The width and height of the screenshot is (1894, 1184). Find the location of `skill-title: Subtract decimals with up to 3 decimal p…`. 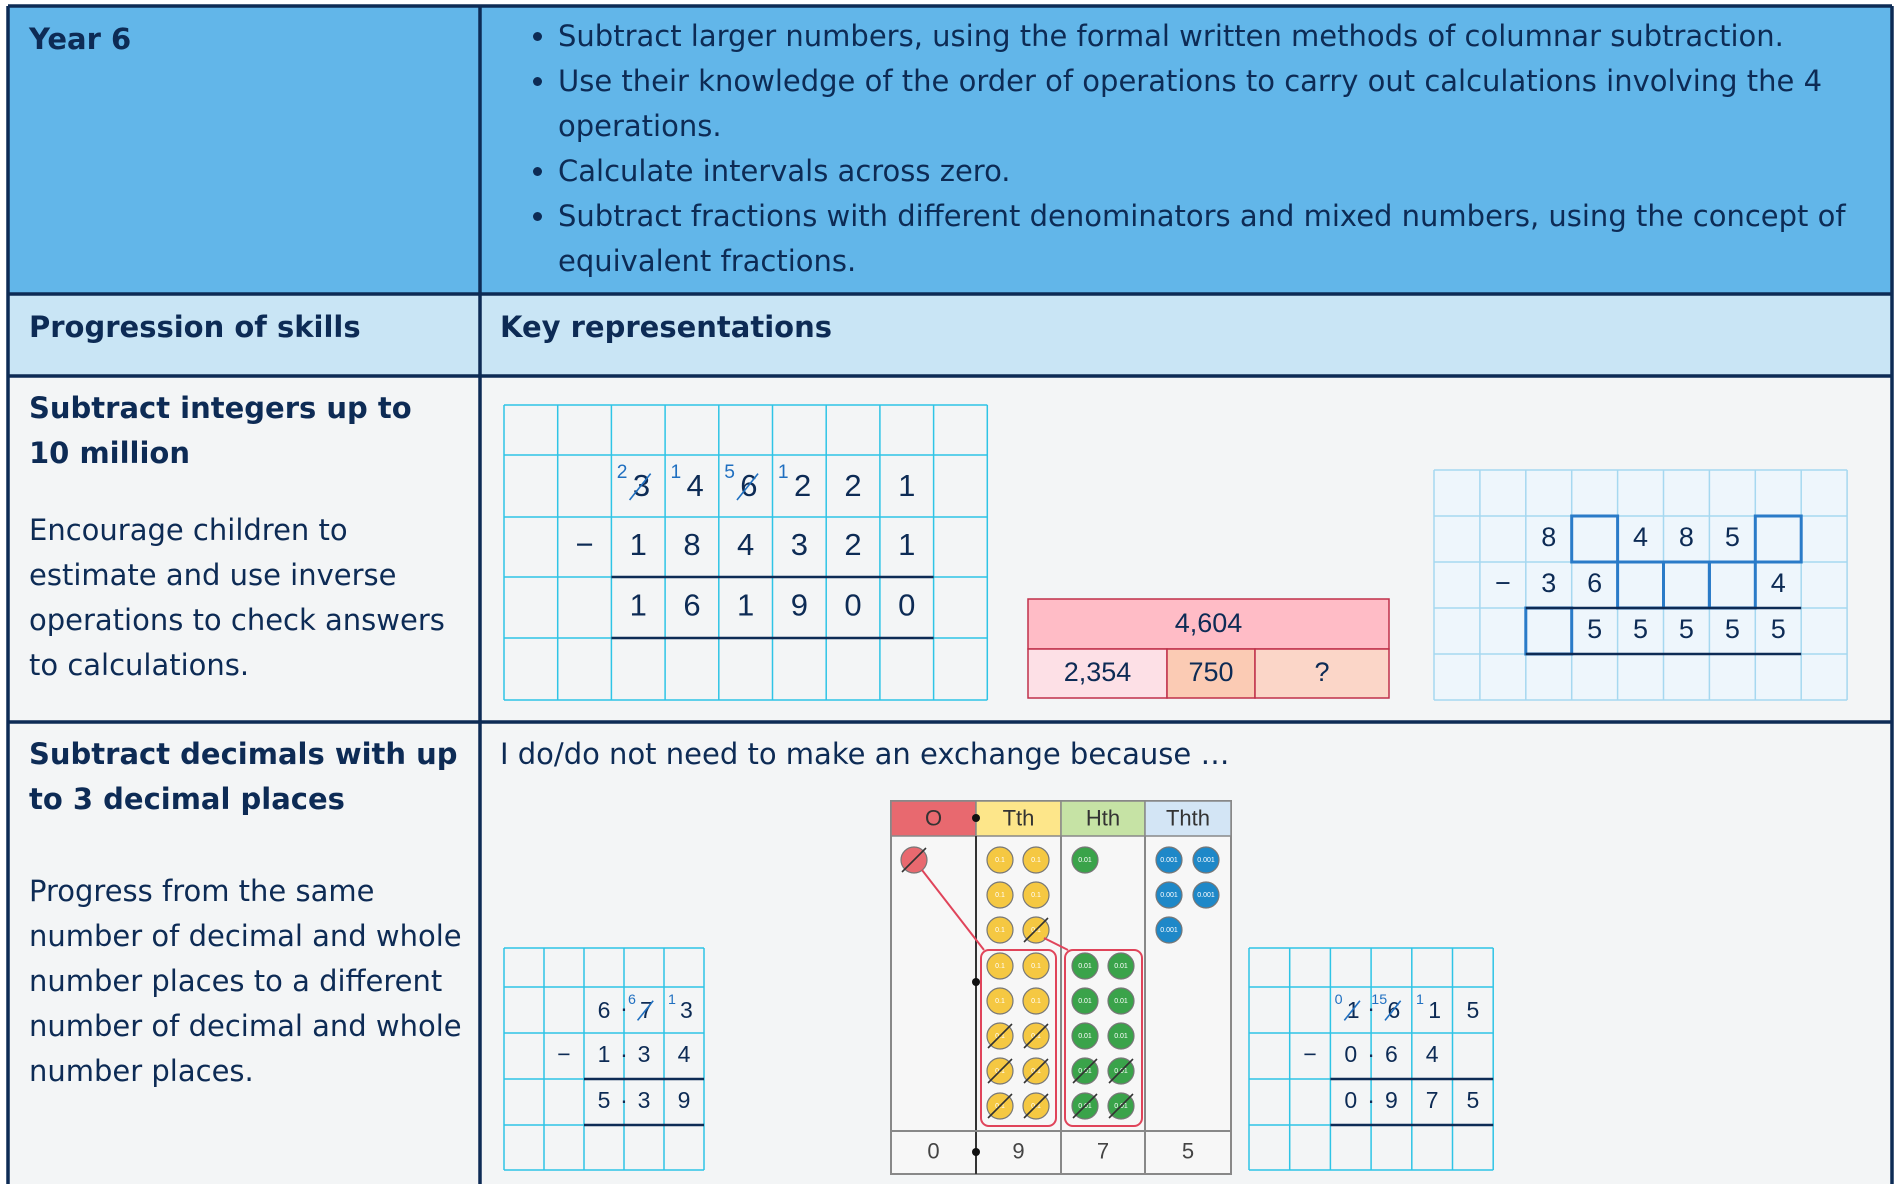

skill-title: Subtract decimals with up to 3 decimal p… is located at coordinates (243, 776).